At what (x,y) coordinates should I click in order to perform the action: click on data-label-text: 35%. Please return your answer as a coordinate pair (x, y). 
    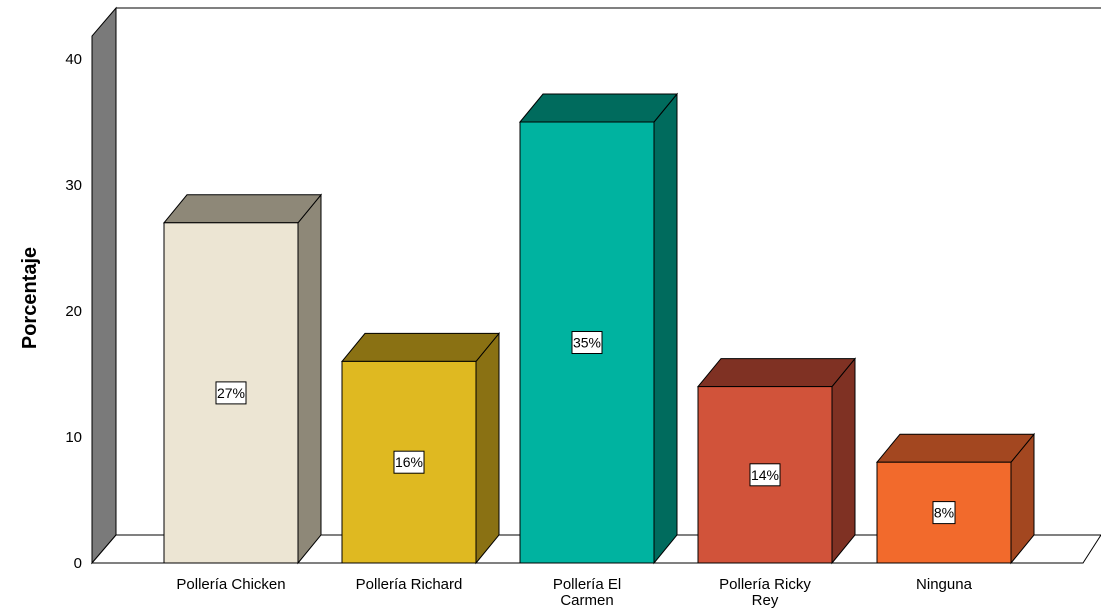
    Looking at the image, I should click on (587, 343).